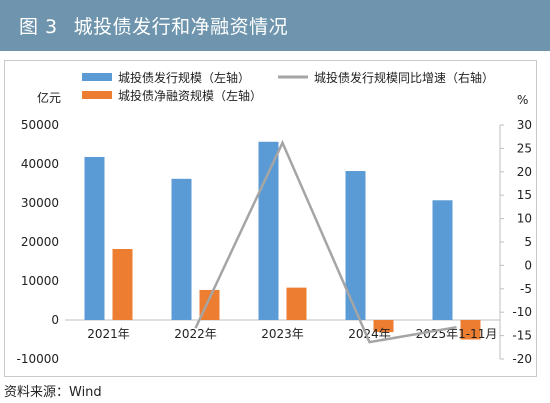 The image size is (550, 403). Describe the element at coordinates (55, 320) in the screenshot. I see `left-tick-label: 0` at that location.